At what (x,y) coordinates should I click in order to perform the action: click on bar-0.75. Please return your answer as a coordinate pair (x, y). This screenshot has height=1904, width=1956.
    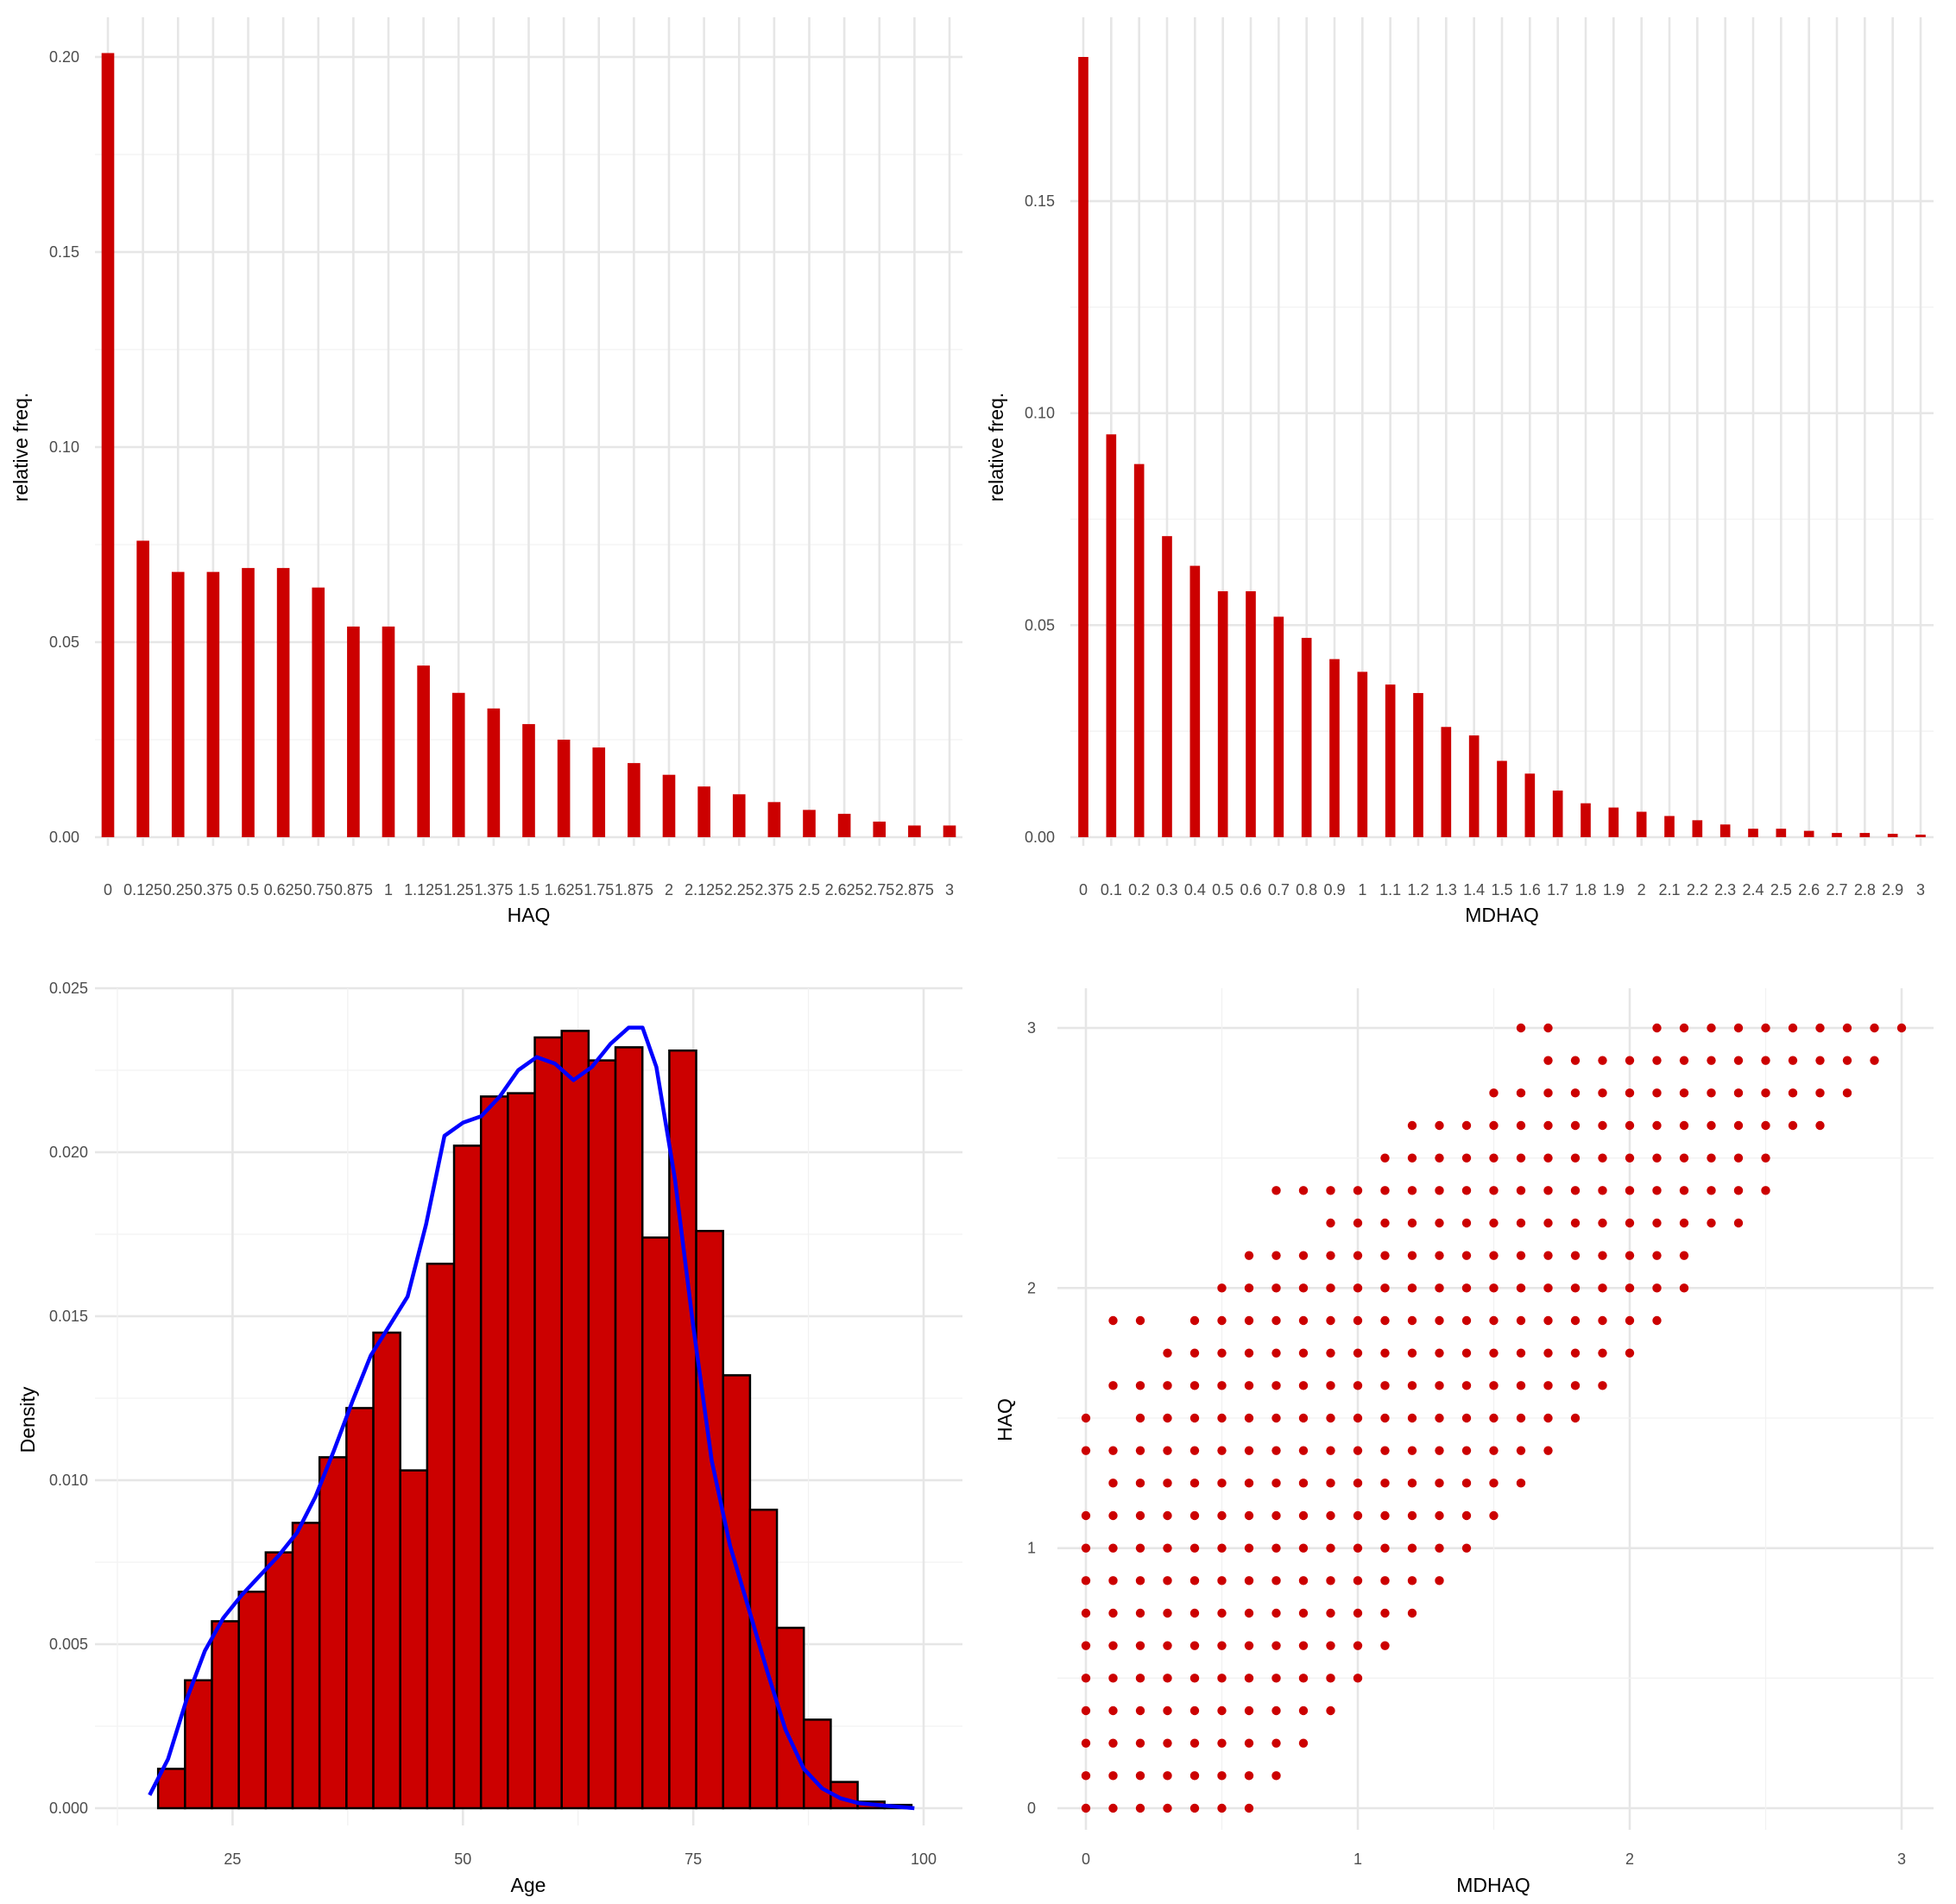
    Looking at the image, I should click on (318, 712).